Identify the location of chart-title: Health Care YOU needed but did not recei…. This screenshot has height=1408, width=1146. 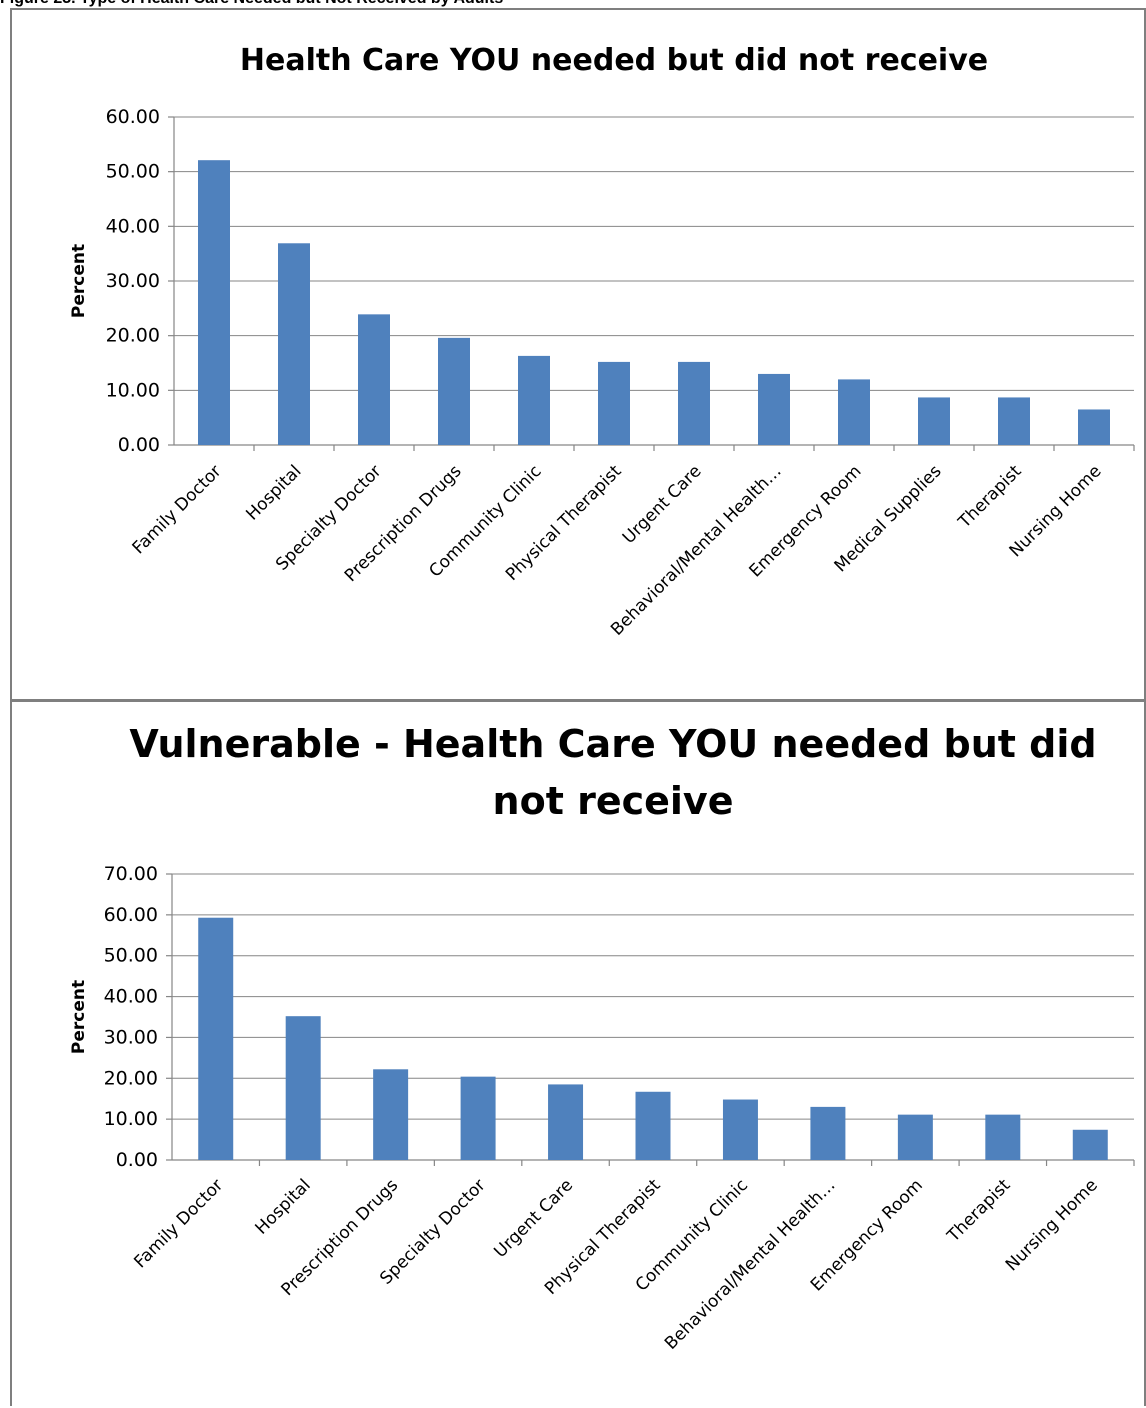
(614, 60).